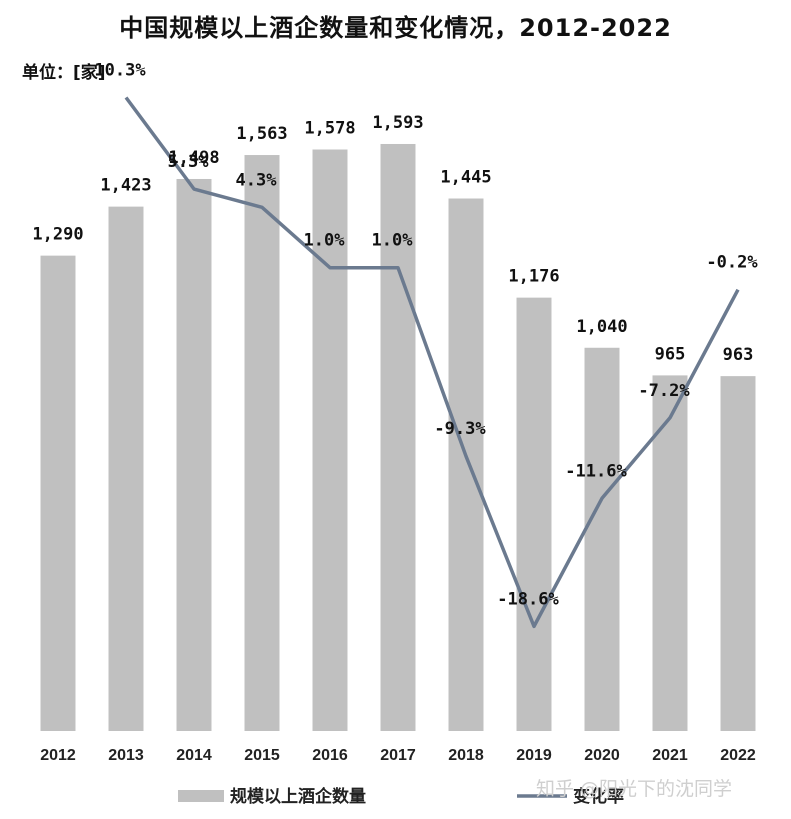  What do you see at coordinates (534, 514) in the screenshot?
I see `bar-2019` at bounding box center [534, 514].